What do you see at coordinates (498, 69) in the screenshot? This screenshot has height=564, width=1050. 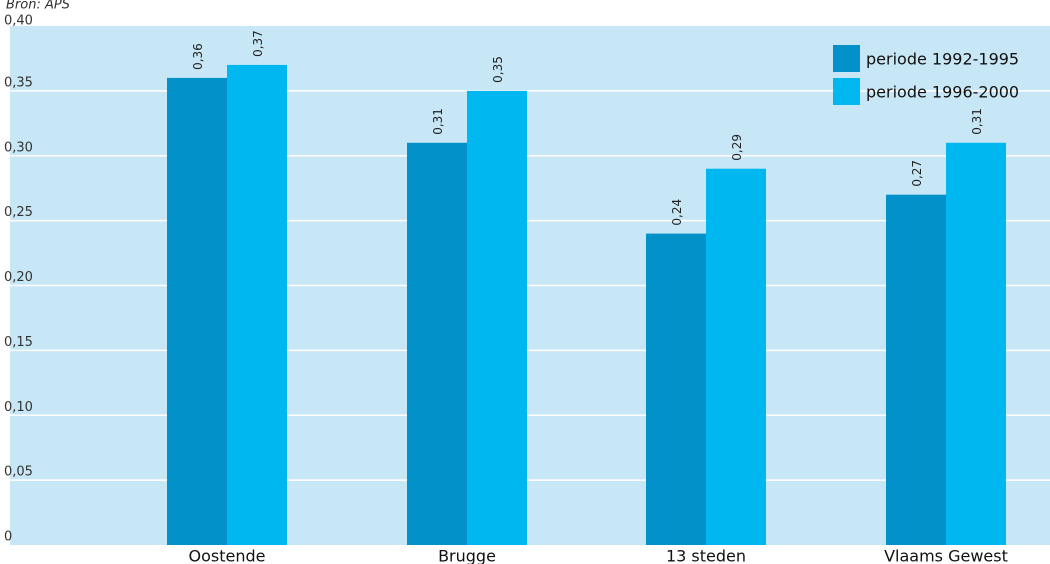 I see `bar-value-label: 0,35` at bounding box center [498, 69].